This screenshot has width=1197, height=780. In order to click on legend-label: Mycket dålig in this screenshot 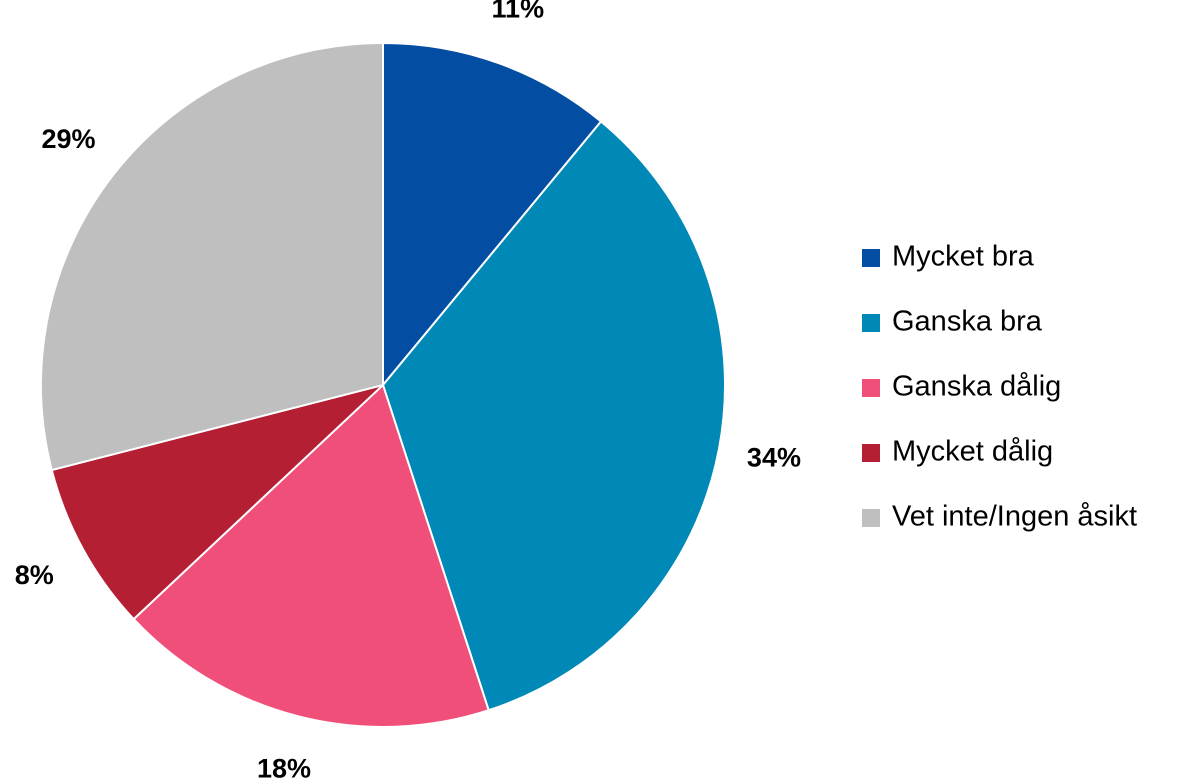, I will do `click(972, 452)`.